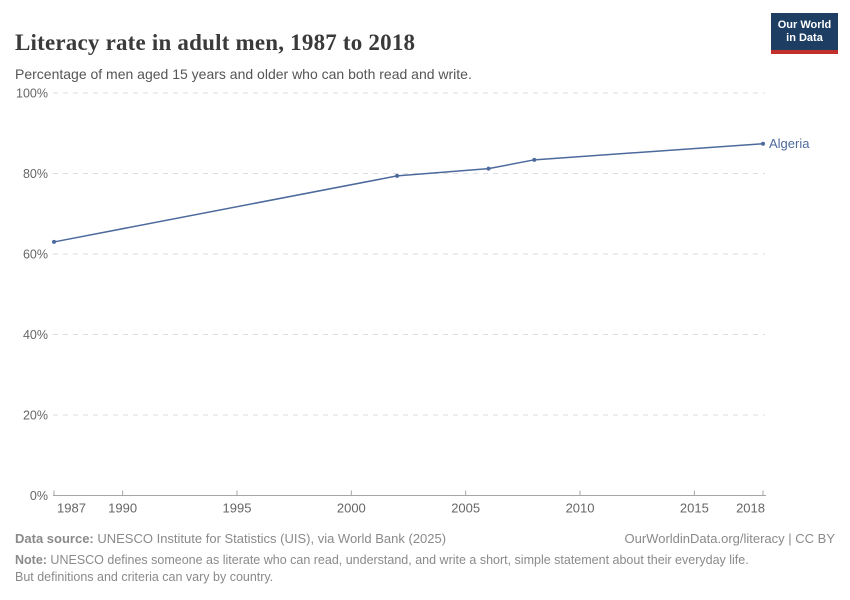 This screenshot has height=600, width=850. Describe the element at coordinates (804, 38) in the screenshot. I see `owid-logo-line2: in Data` at that location.